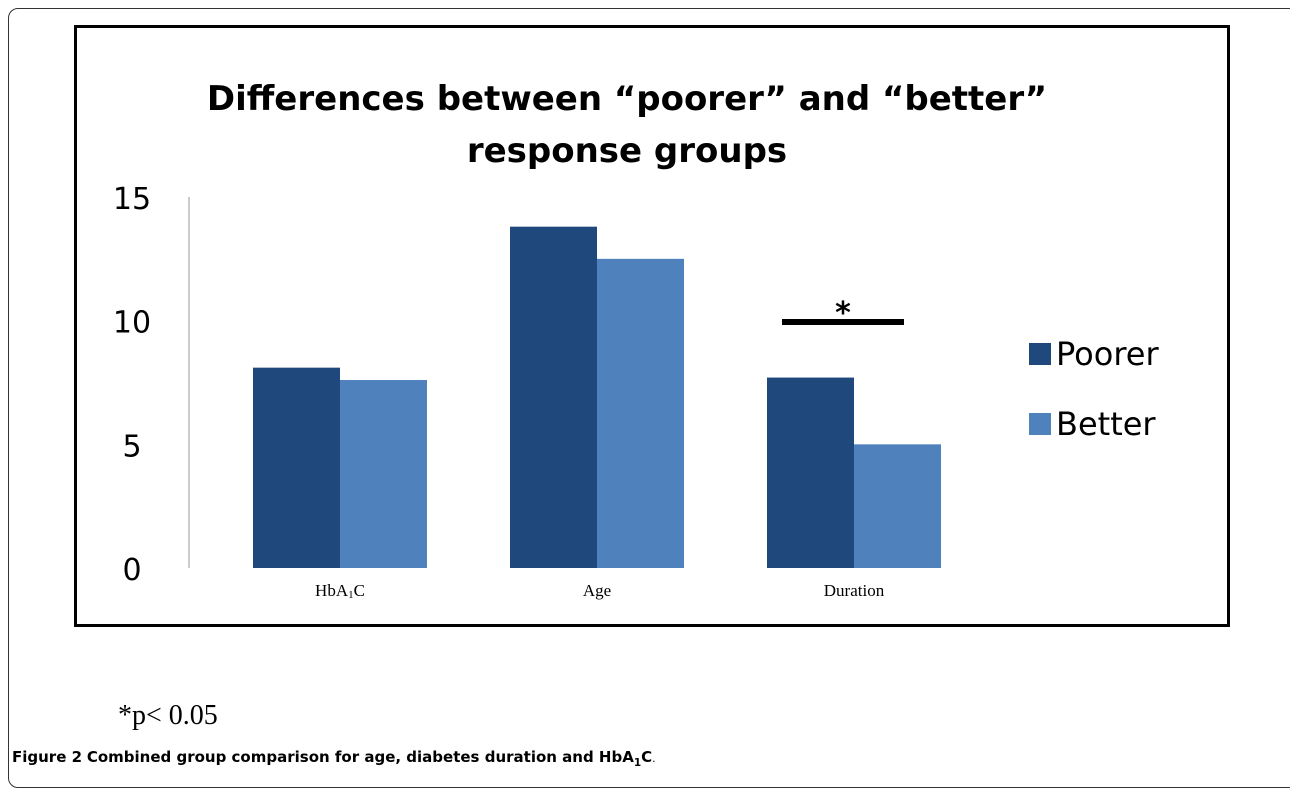 The height and width of the screenshot is (788, 1290). I want to click on y-tick-label: 0, so click(131, 570).